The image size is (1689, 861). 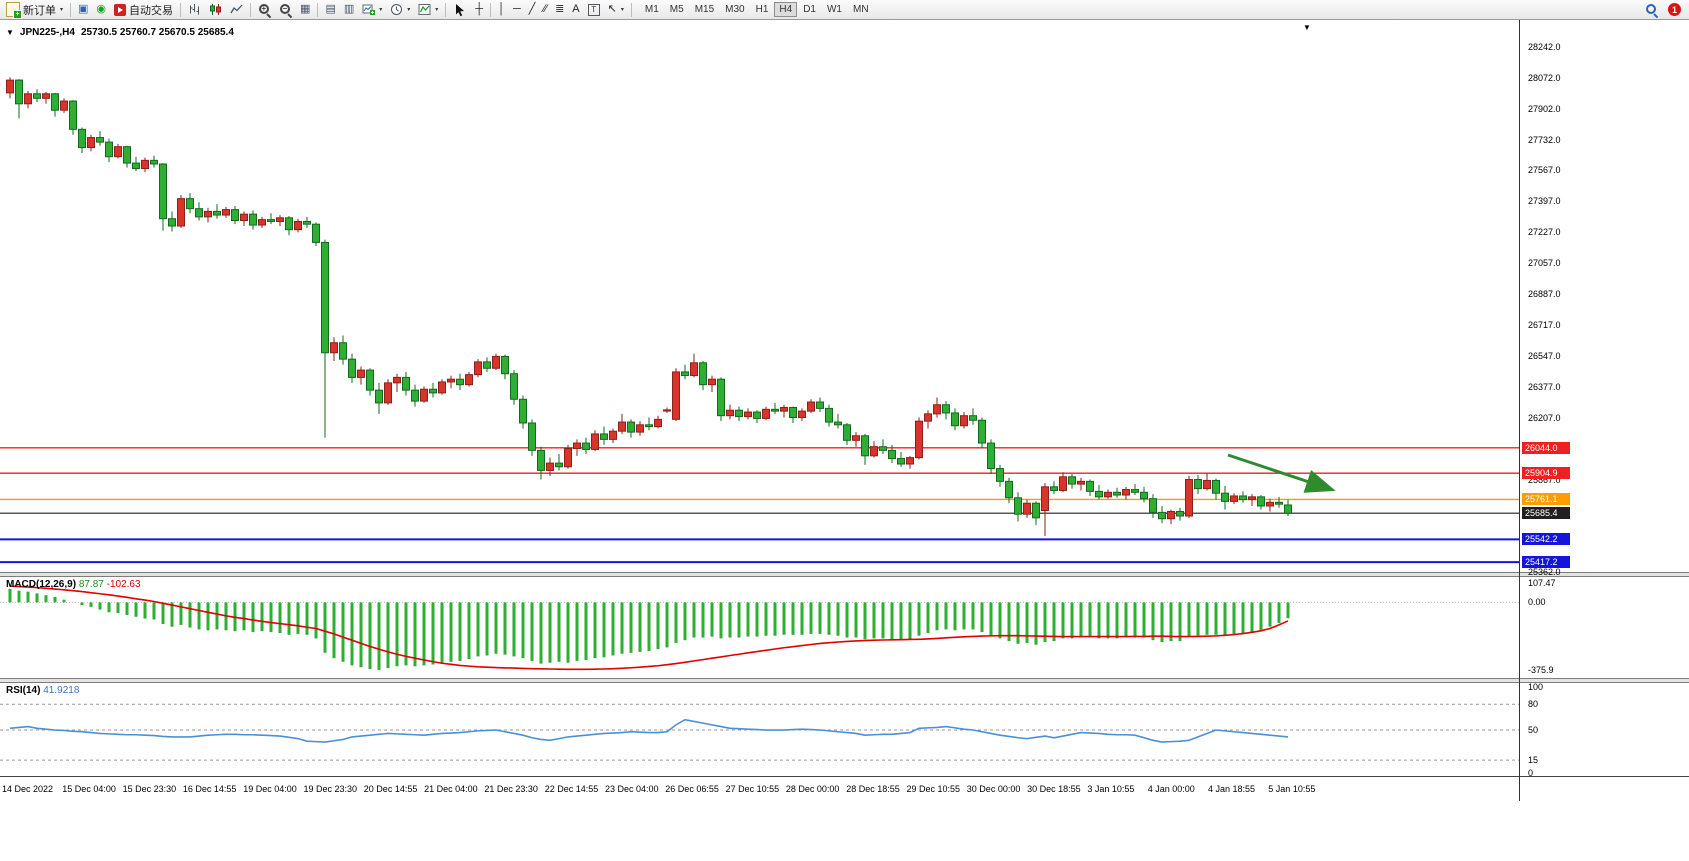 What do you see at coordinates (330, 9) in the screenshot?
I see `auto-scroll-button: ▤` at bounding box center [330, 9].